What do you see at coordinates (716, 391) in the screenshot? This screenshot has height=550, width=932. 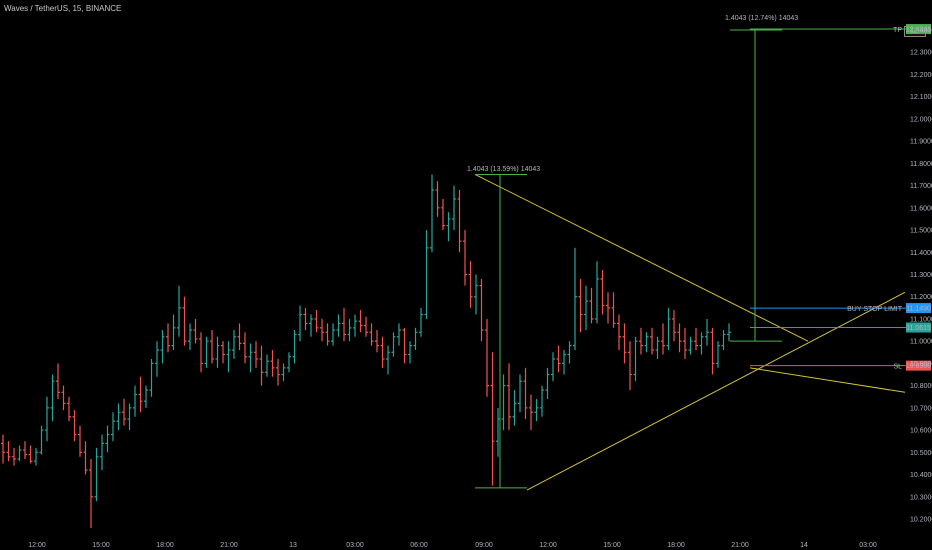 I see `lower-trendline` at bounding box center [716, 391].